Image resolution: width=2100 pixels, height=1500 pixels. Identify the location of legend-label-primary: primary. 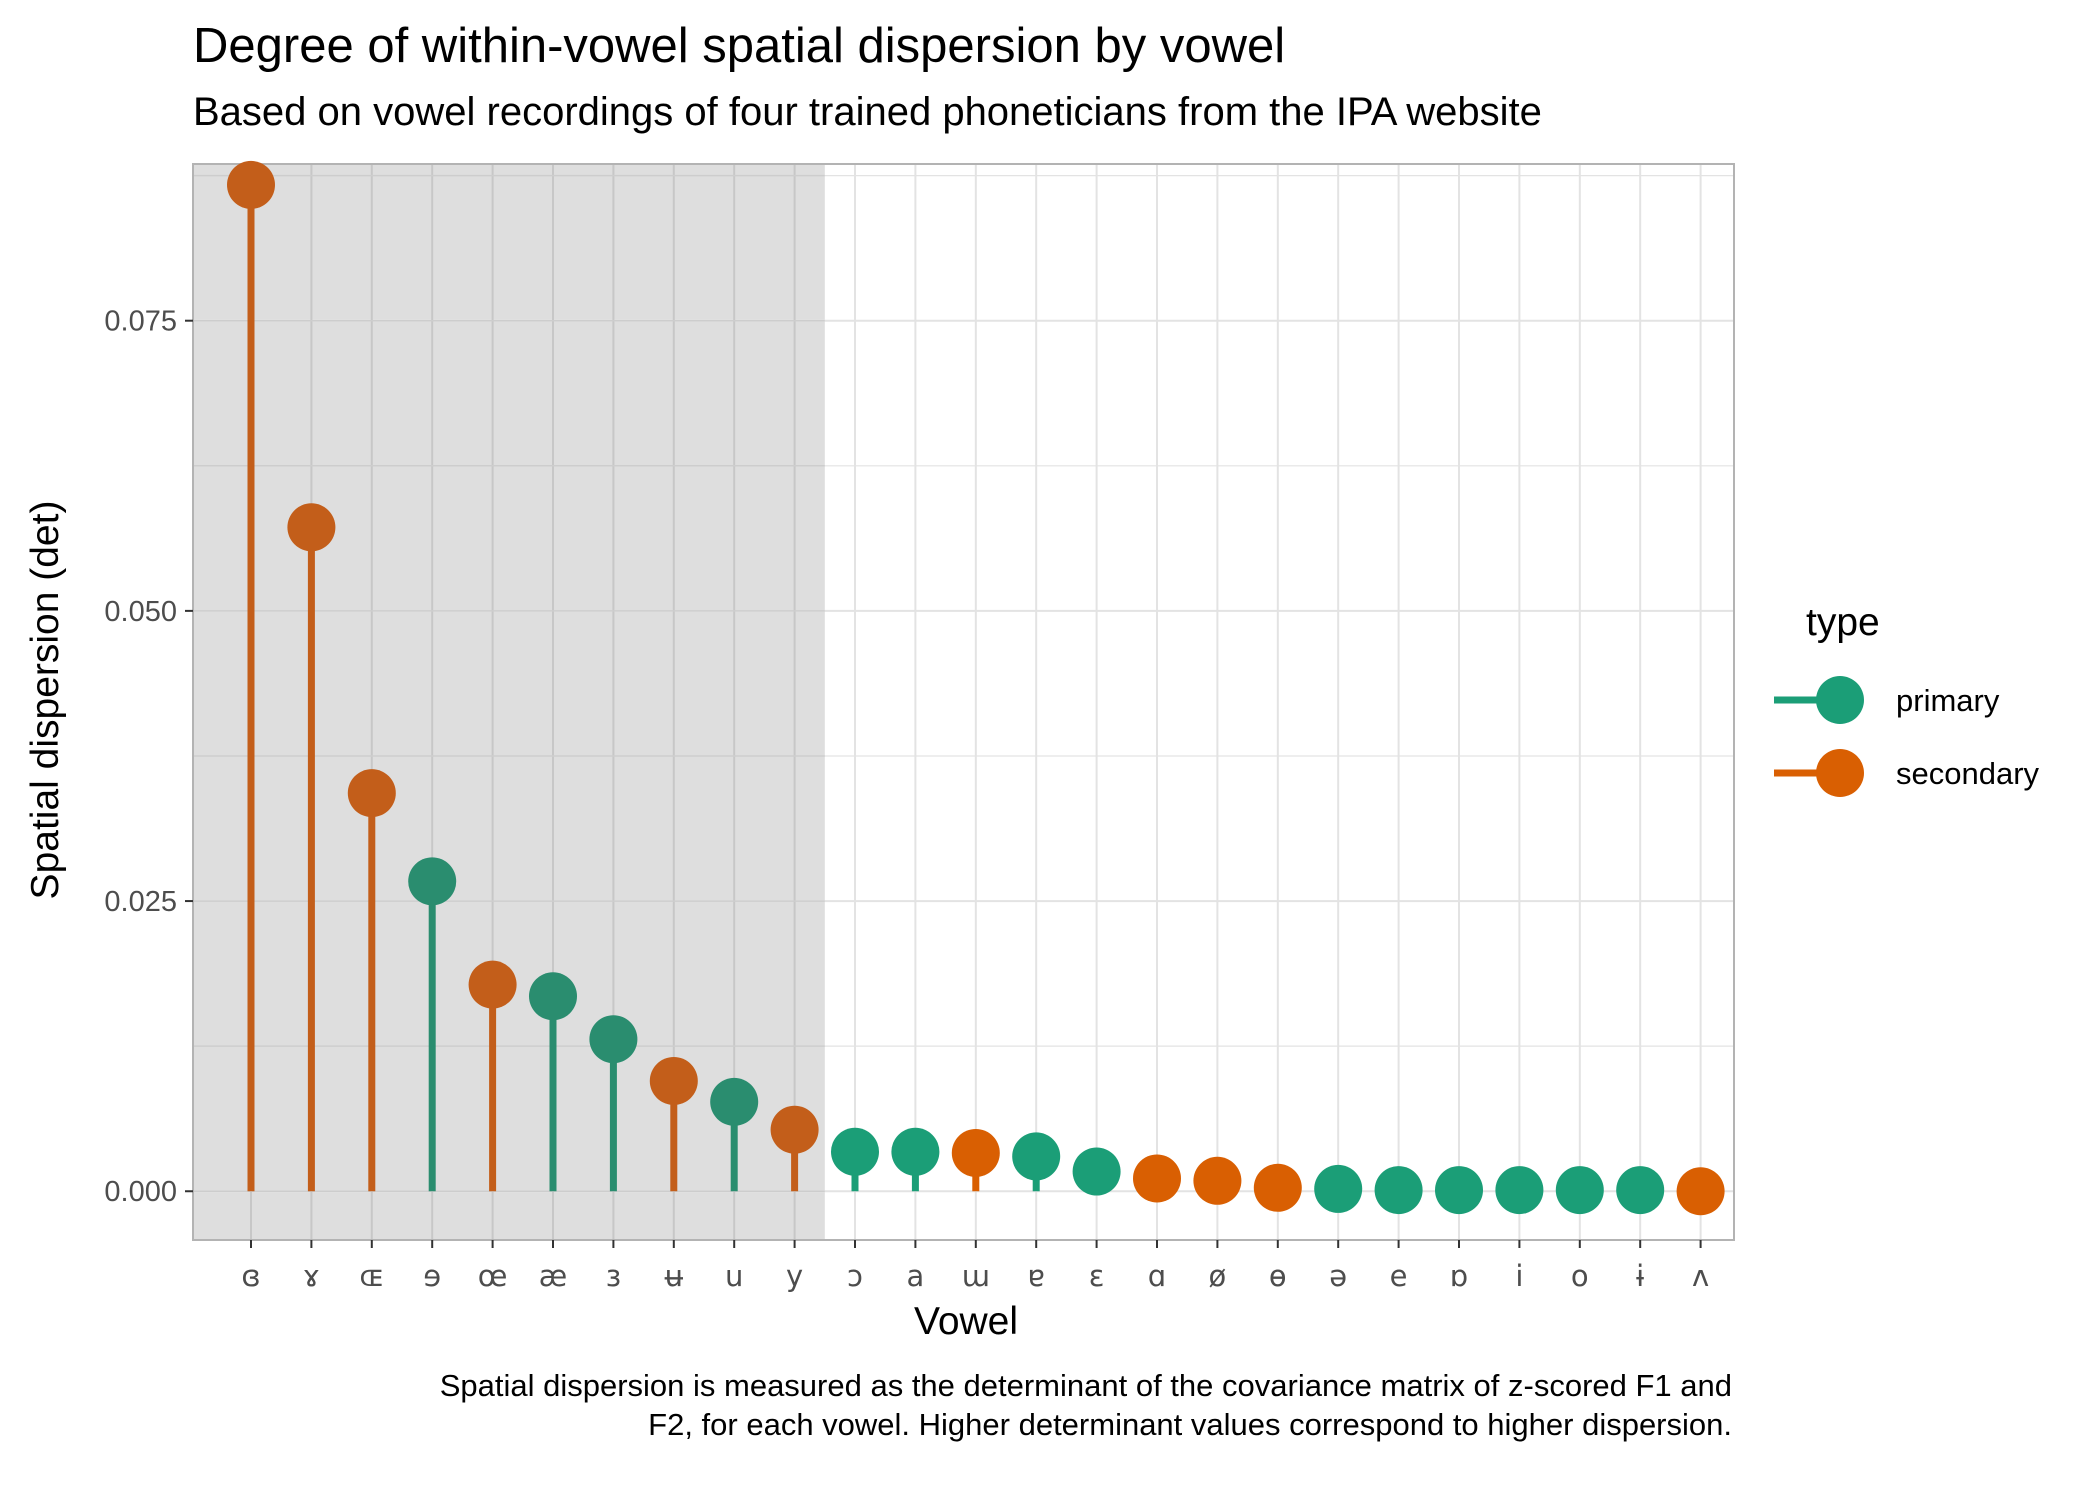
(1948, 700).